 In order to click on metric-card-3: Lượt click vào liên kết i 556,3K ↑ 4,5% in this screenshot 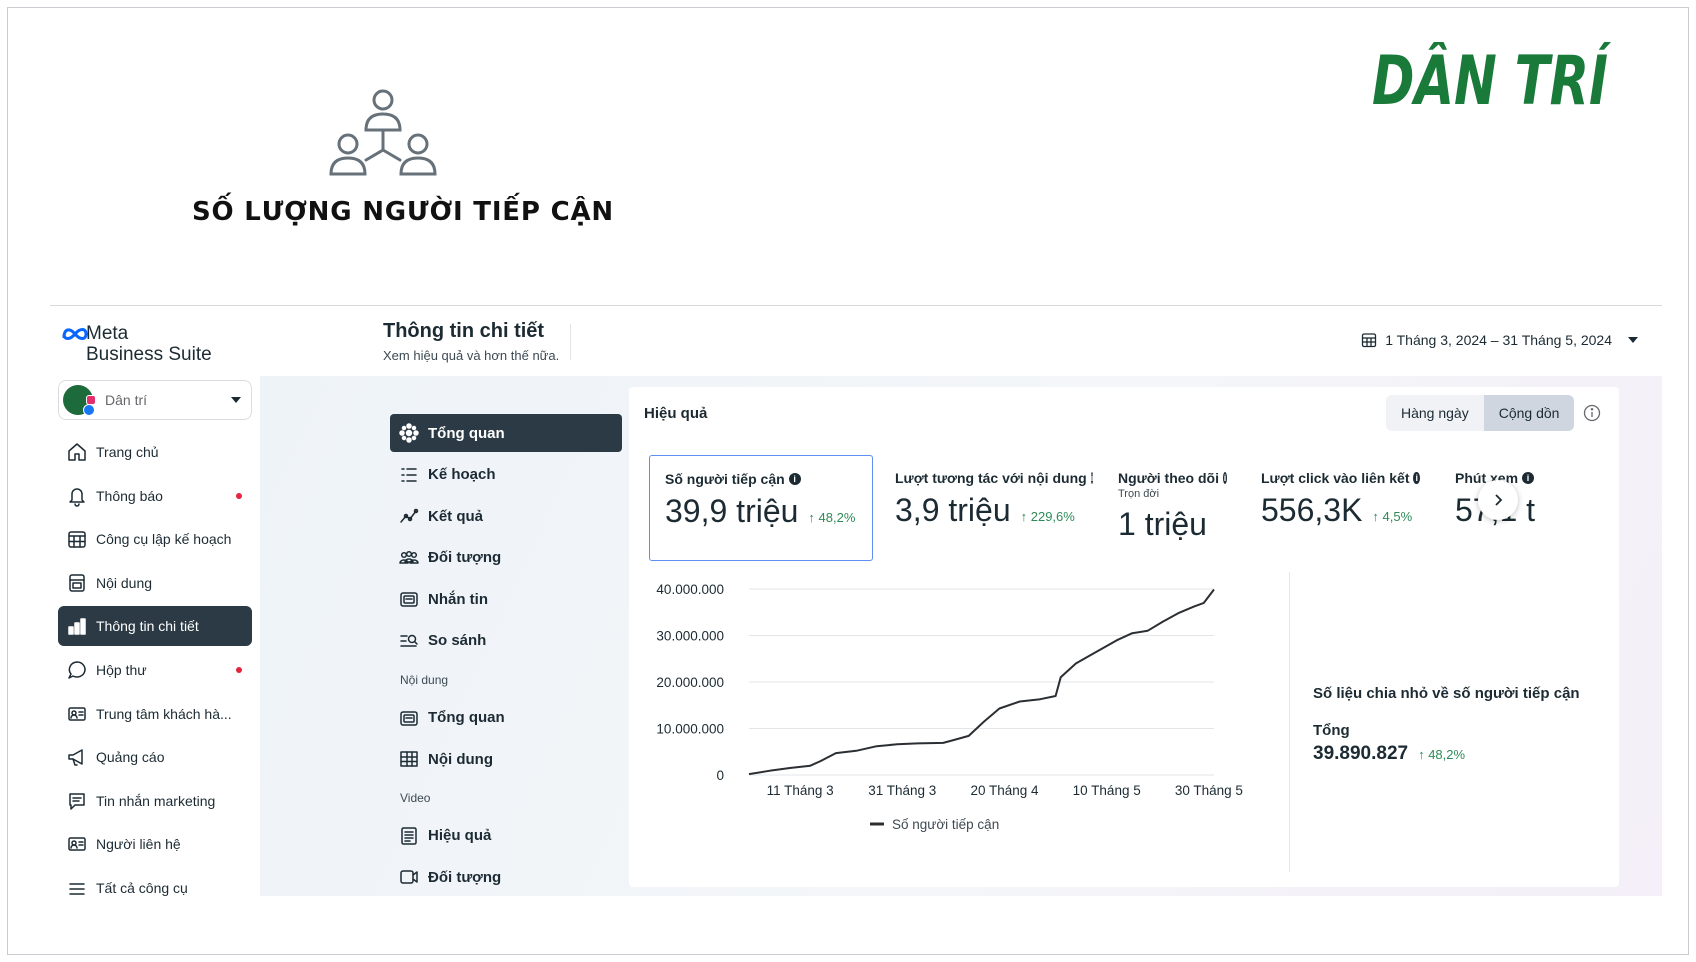, I will do `click(1340, 508)`.